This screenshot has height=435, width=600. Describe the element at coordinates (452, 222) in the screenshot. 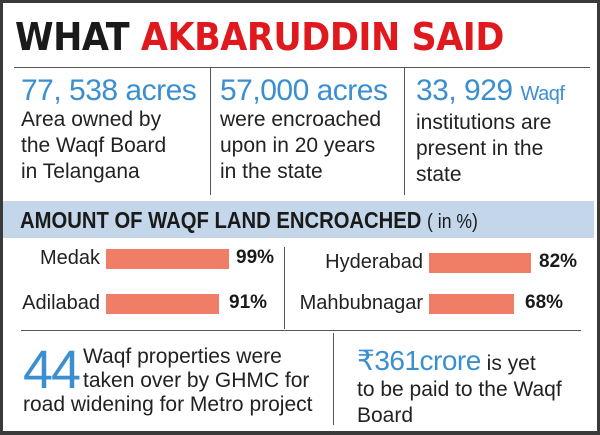

I see `encroachment-unit: ( in %)` at that location.